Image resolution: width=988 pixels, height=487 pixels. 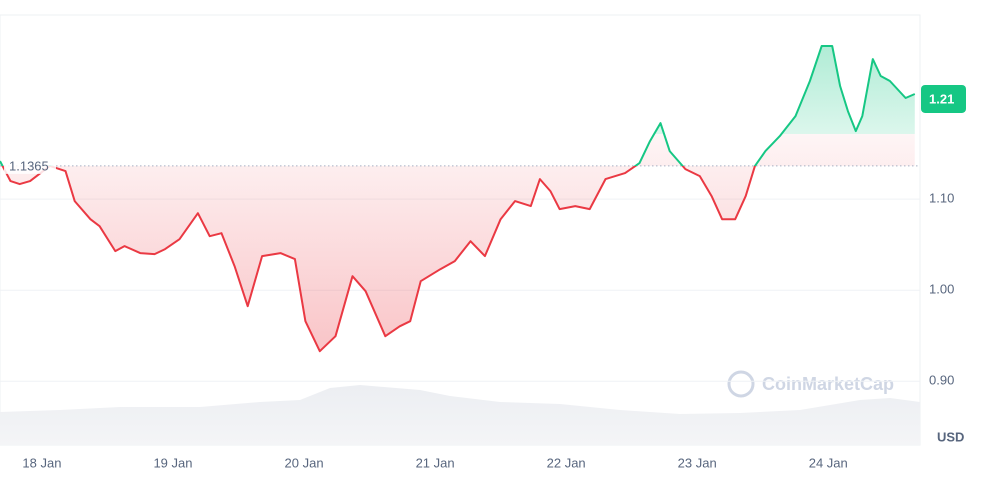 I want to click on baseline-label: 1.1365, so click(x=29, y=165).